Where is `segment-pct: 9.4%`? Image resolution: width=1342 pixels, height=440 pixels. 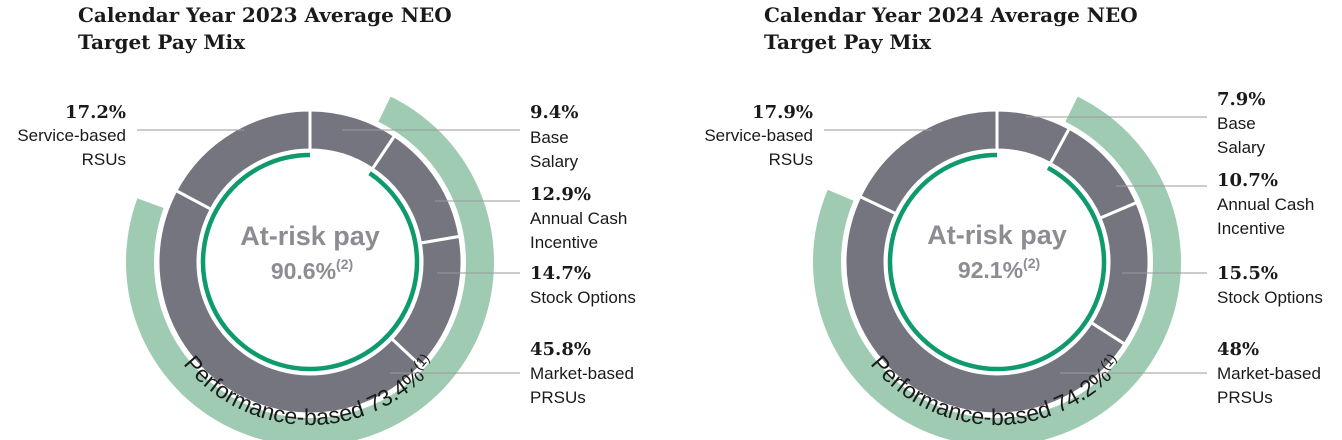 segment-pct: 9.4% is located at coordinates (554, 112).